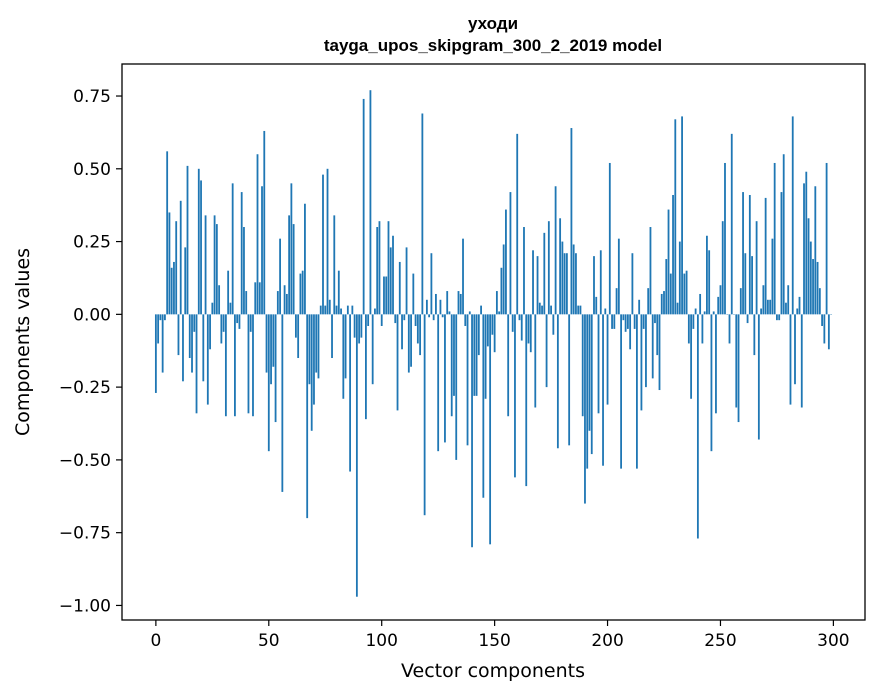 The image size is (880, 696). Describe the element at coordinates (381, 641) in the screenshot. I see `x-tick-label: 100` at that location.